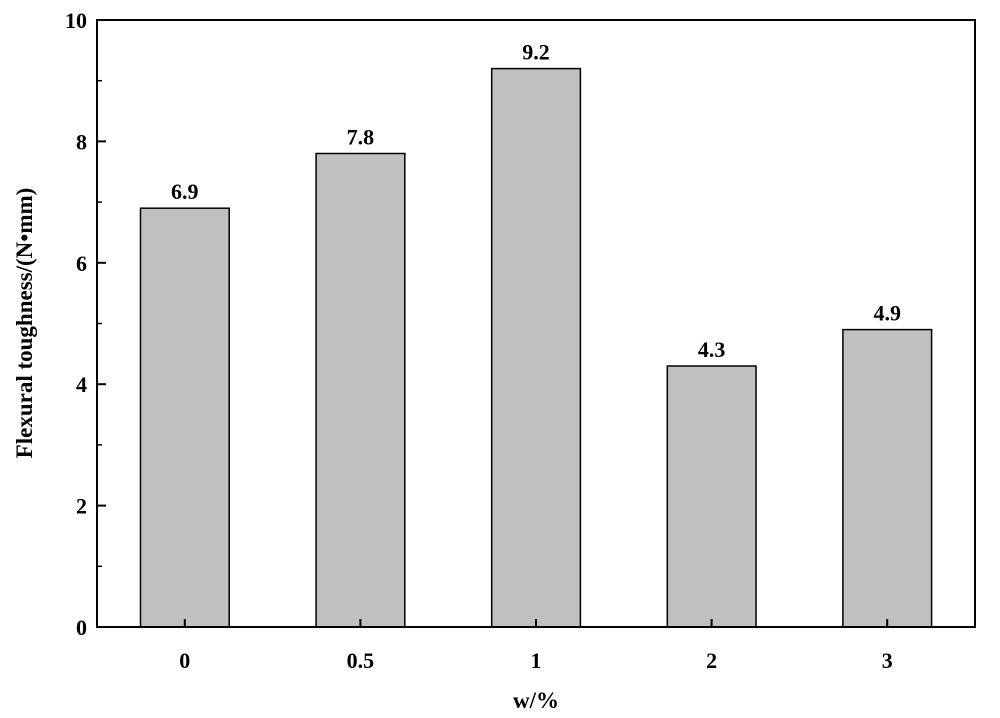  I want to click on data-label-1: 7.8, so click(361, 137).